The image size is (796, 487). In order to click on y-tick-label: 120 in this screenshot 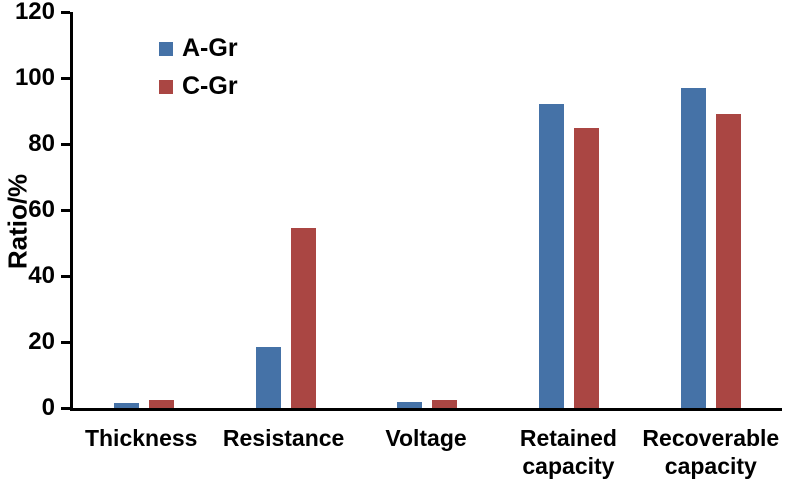, I will do `click(34, 12)`.